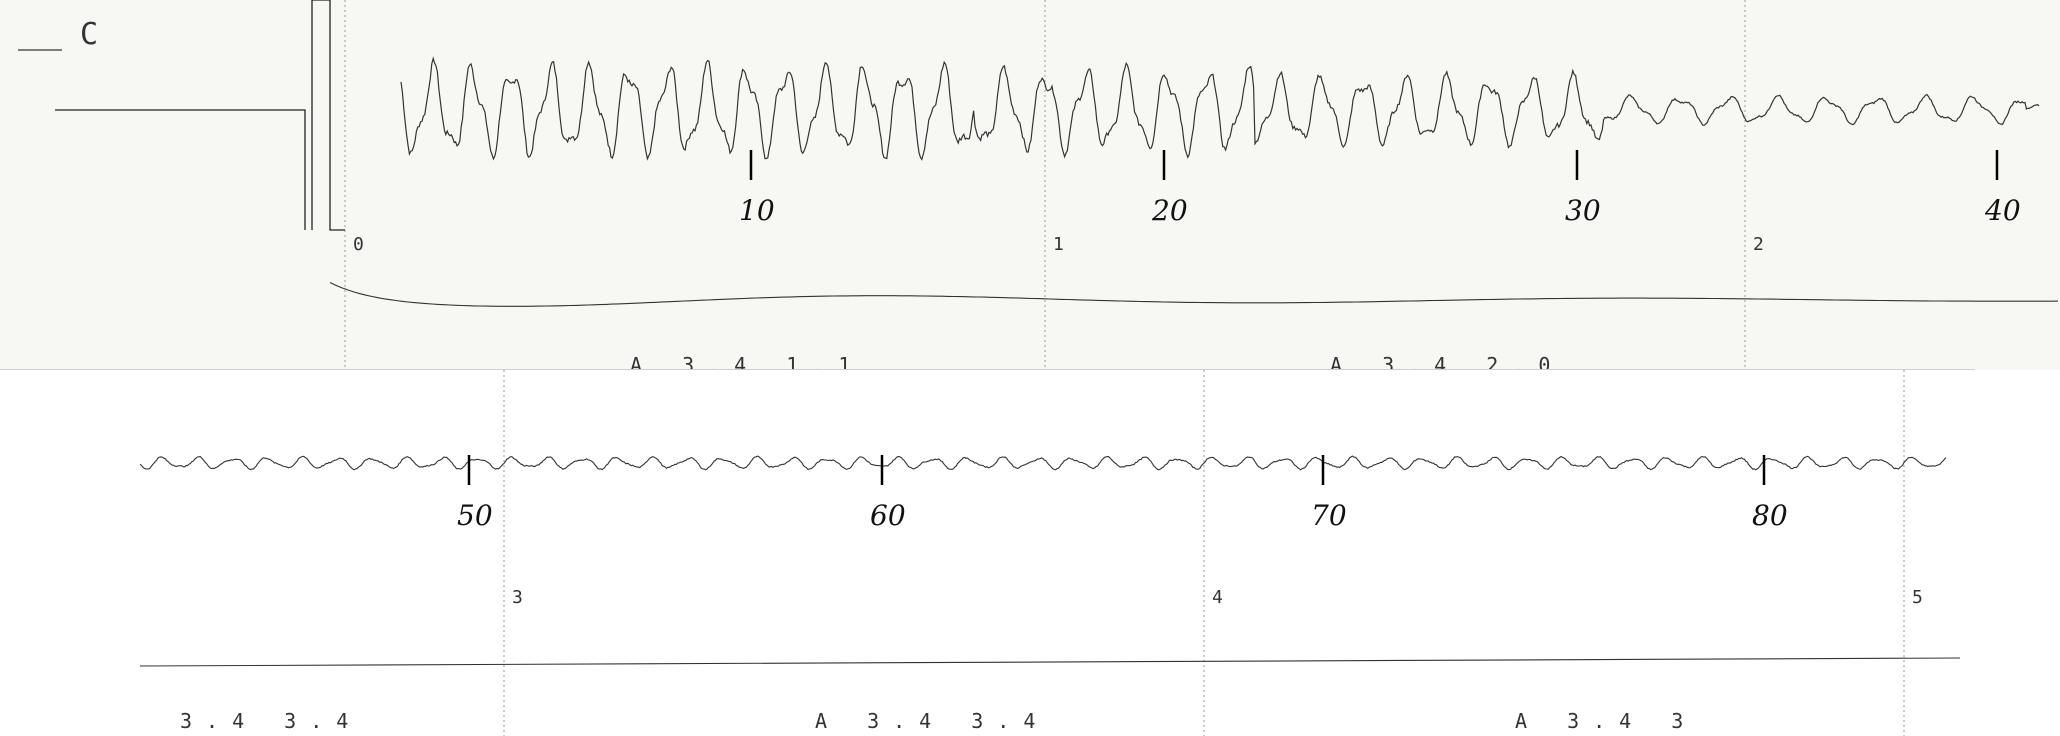  What do you see at coordinates (1770, 515) in the screenshot?
I see `event-mark-label: 80` at bounding box center [1770, 515].